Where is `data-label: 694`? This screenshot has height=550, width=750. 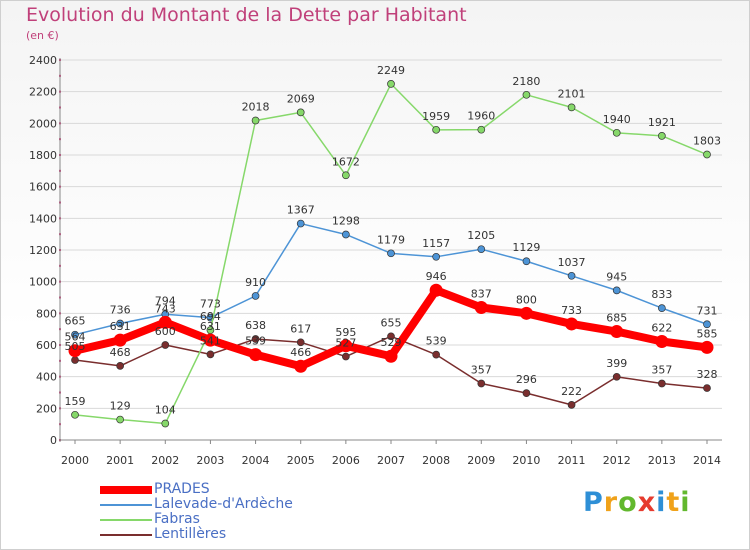 data-label: 694 is located at coordinates (210, 316).